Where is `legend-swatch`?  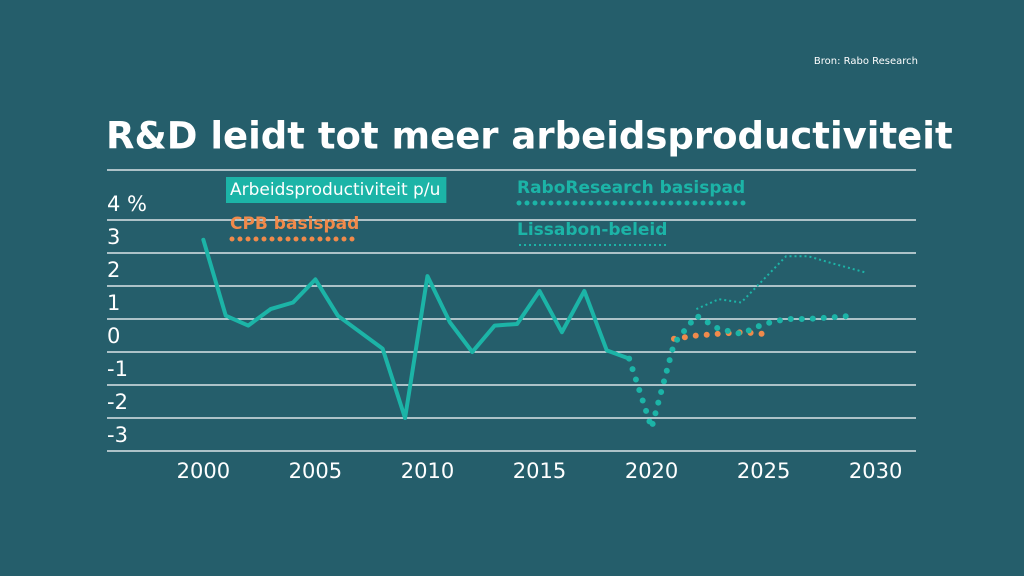
legend-swatch is located at coordinates (336, 190).